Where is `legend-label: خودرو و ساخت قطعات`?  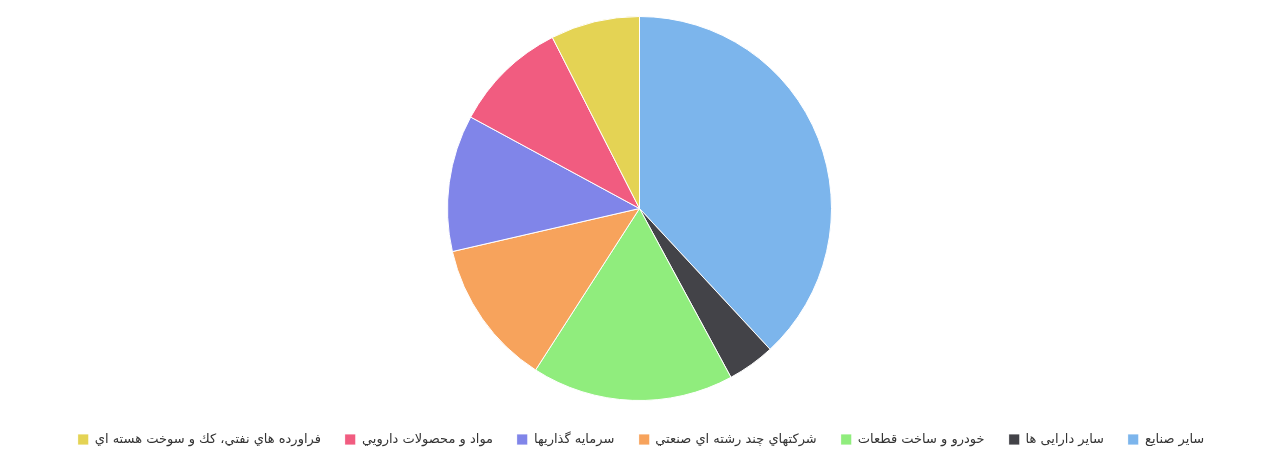 legend-label: خودرو و ساخت قطعات is located at coordinates (921, 438).